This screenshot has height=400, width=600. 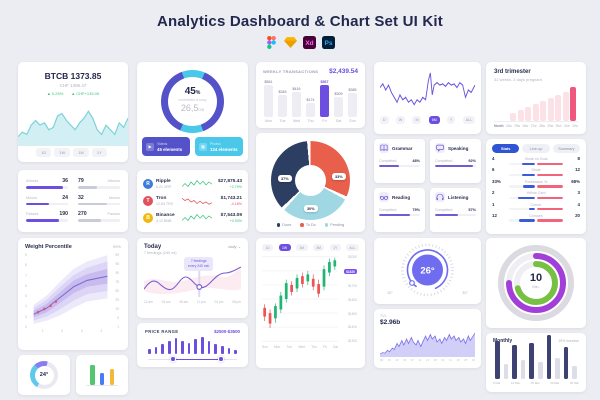 What do you see at coordinates (26, 275) in the screenshot?
I see `weight-y-label: 7` at bounding box center [26, 275].